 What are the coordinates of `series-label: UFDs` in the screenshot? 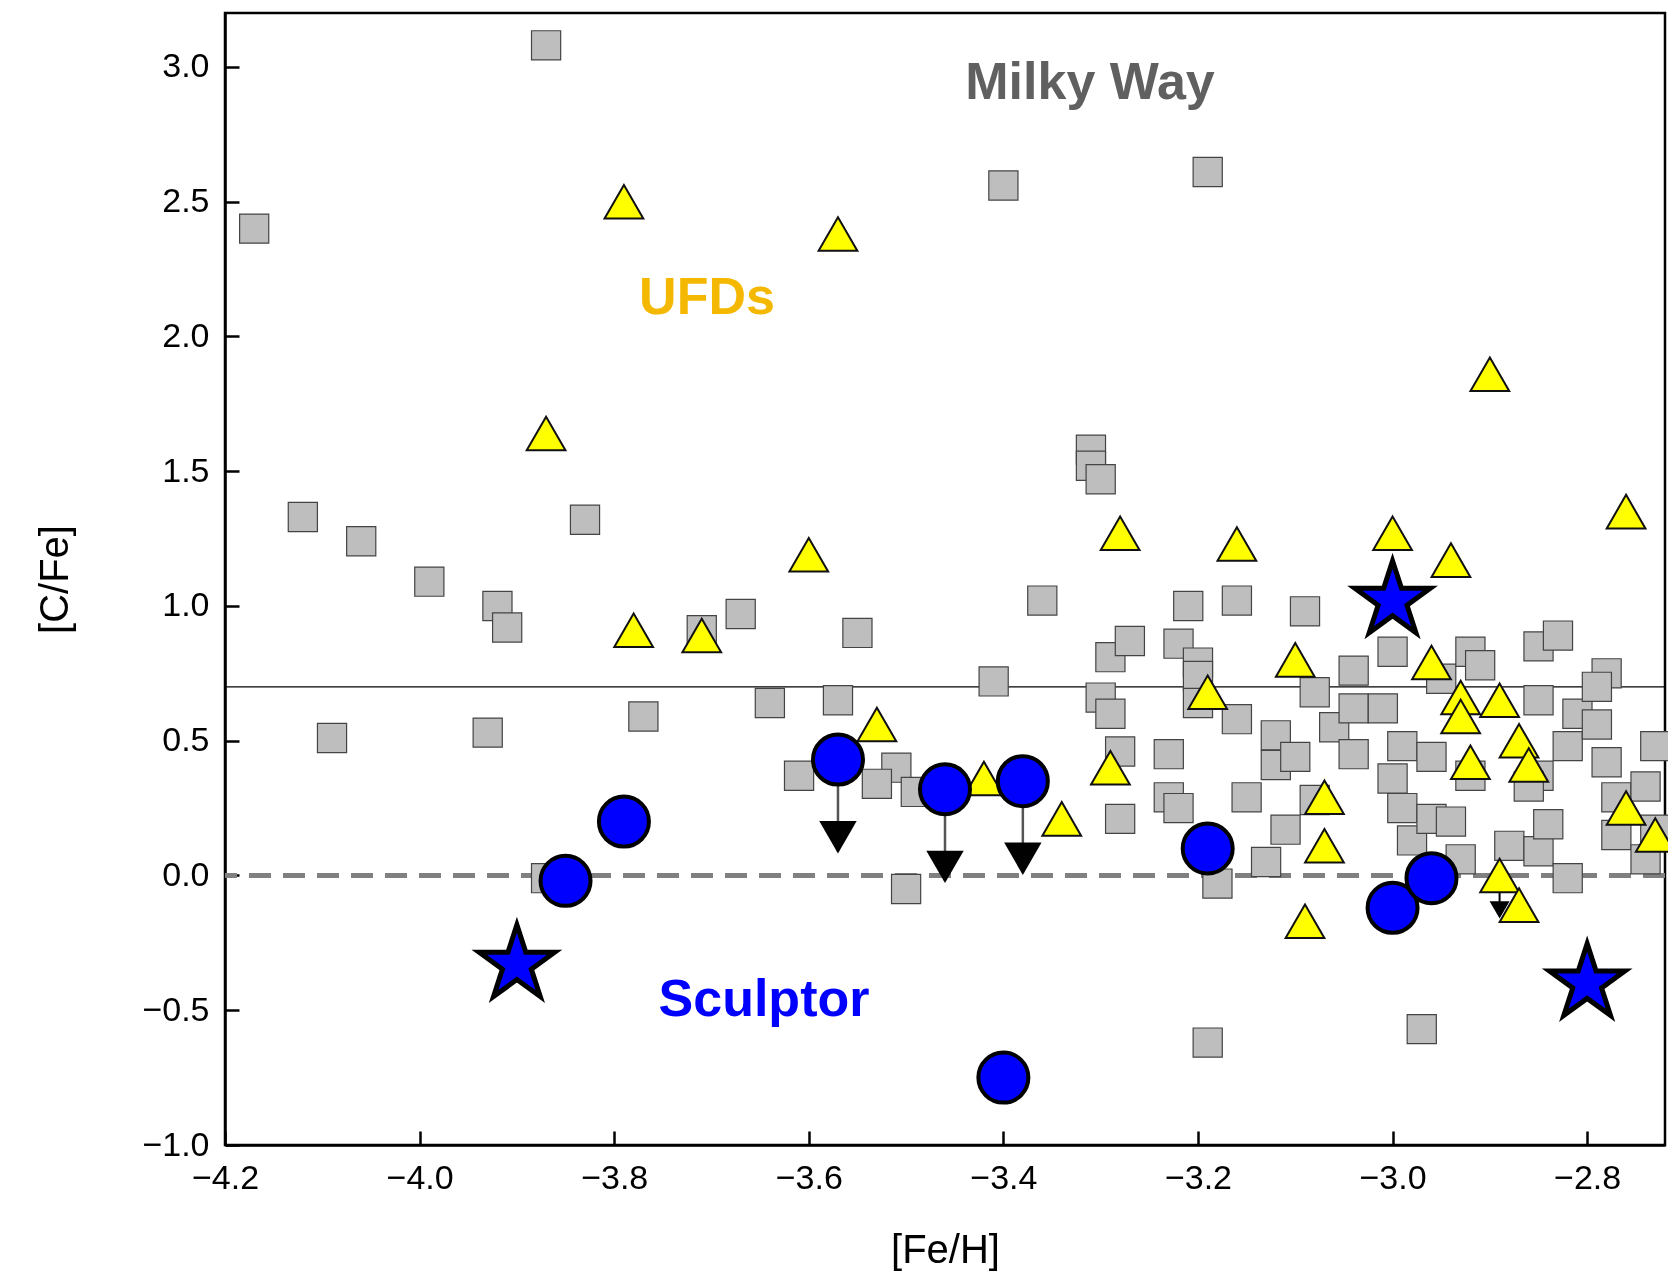 It's located at (707, 296).